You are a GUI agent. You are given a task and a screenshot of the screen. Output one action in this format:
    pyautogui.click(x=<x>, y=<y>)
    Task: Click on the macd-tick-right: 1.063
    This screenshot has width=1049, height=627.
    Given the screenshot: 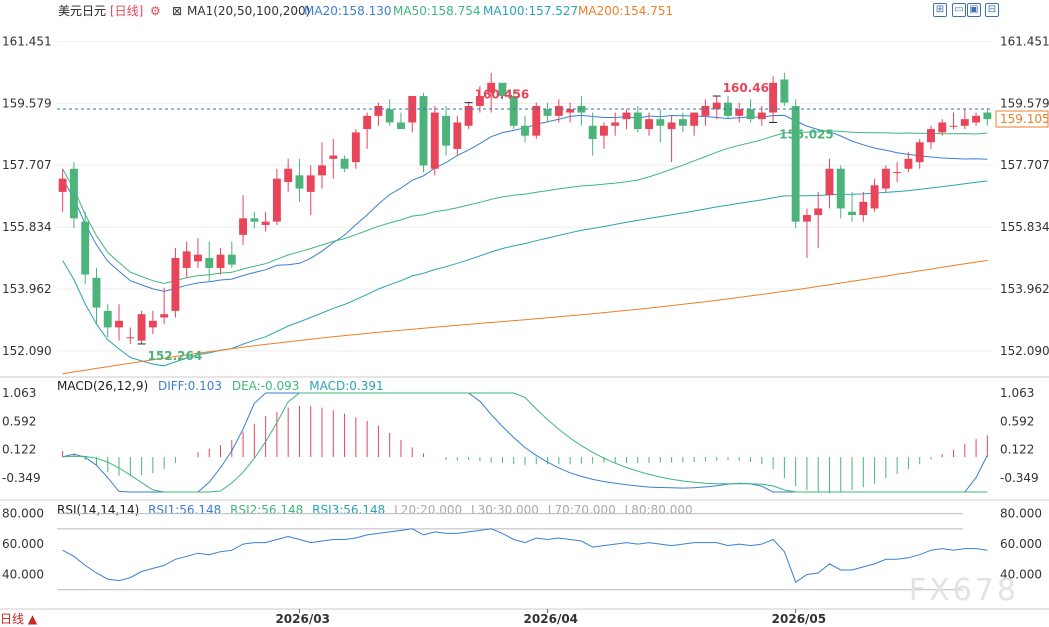 What is the action you would take?
    pyautogui.click(x=1017, y=393)
    